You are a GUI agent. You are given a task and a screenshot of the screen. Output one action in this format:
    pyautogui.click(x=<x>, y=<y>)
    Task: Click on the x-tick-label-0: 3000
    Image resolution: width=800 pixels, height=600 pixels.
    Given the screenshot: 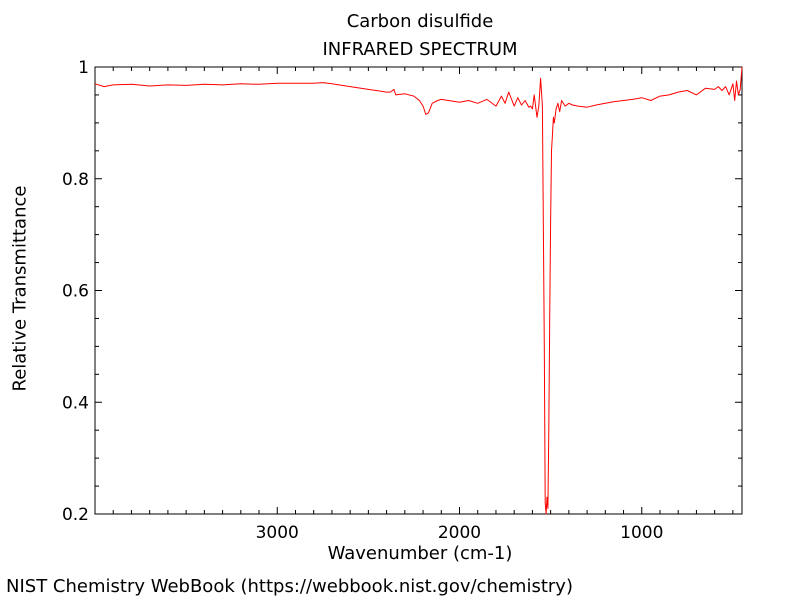 What is the action you would take?
    pyautogui.click(x=277, y=533)
    